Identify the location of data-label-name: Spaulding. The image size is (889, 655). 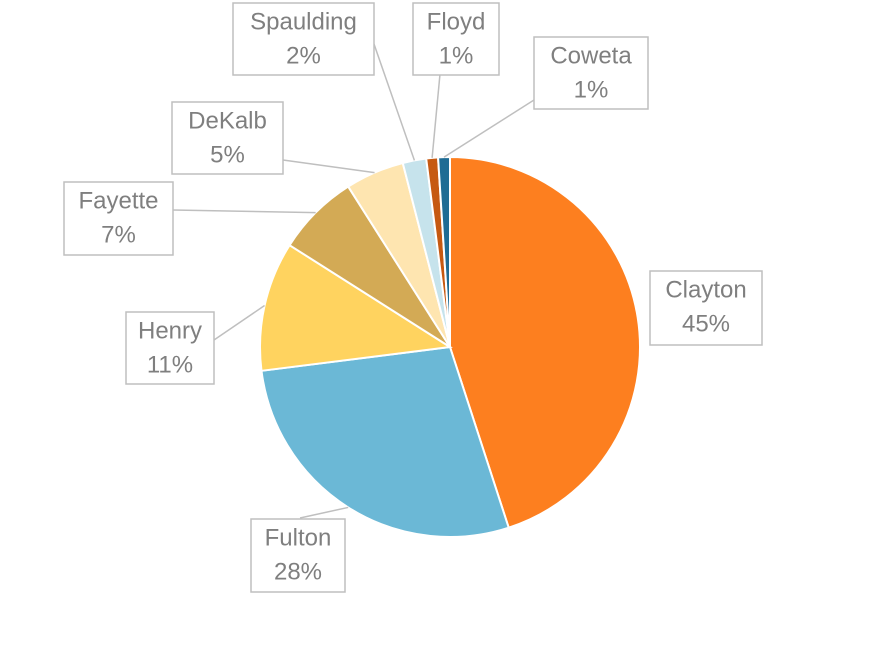
(303, 21).